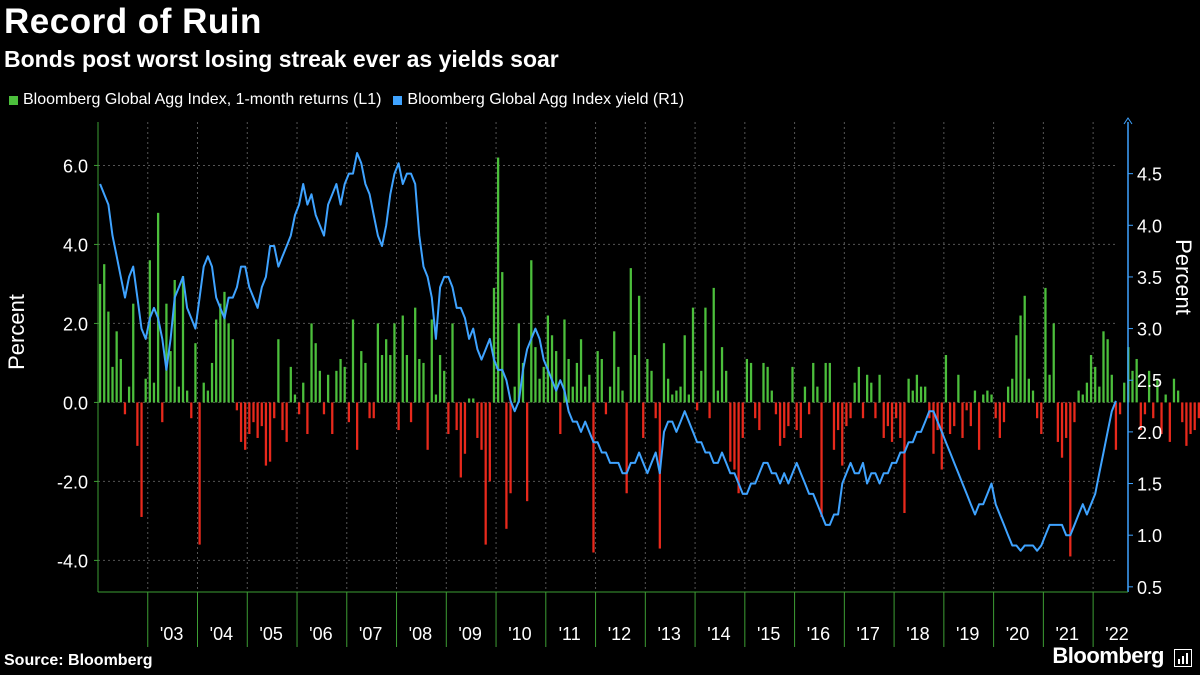 Image resolution: width=1200 pixels, height=675 pixels. I want to click on right-tick-label: 4.5, so click(1149, 175).